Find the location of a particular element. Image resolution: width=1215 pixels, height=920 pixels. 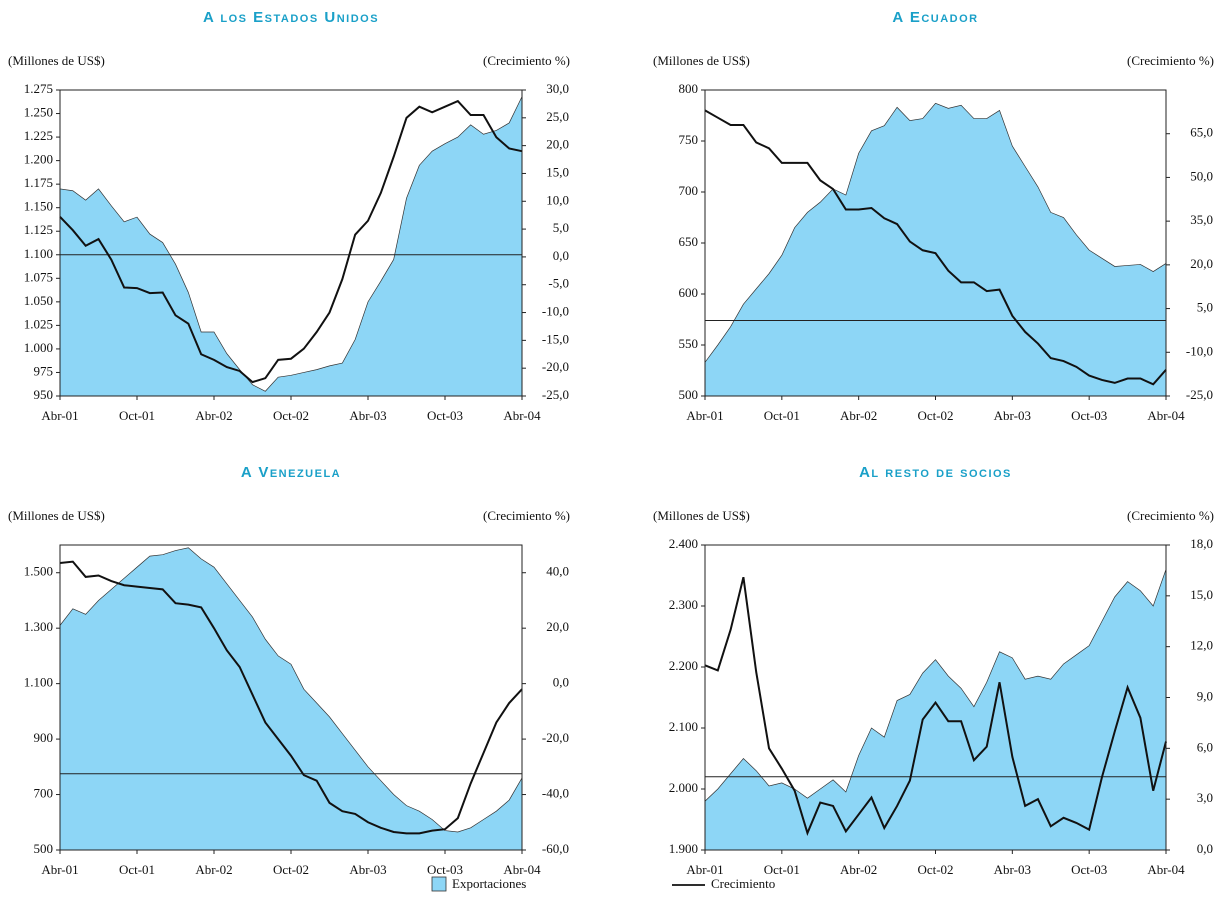

y-tick-label: 1.900 is located at coordinates (683, 848).